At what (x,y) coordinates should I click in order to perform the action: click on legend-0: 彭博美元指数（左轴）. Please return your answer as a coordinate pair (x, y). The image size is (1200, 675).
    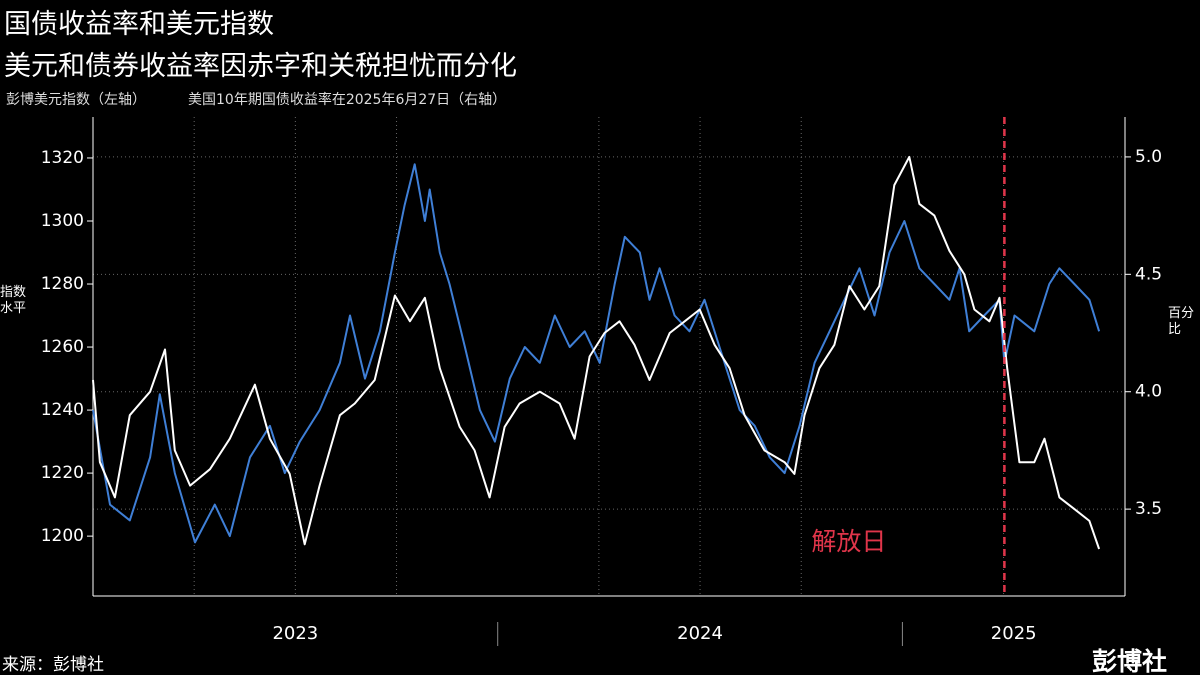
    Looking at the image, I should click on (76, 100).